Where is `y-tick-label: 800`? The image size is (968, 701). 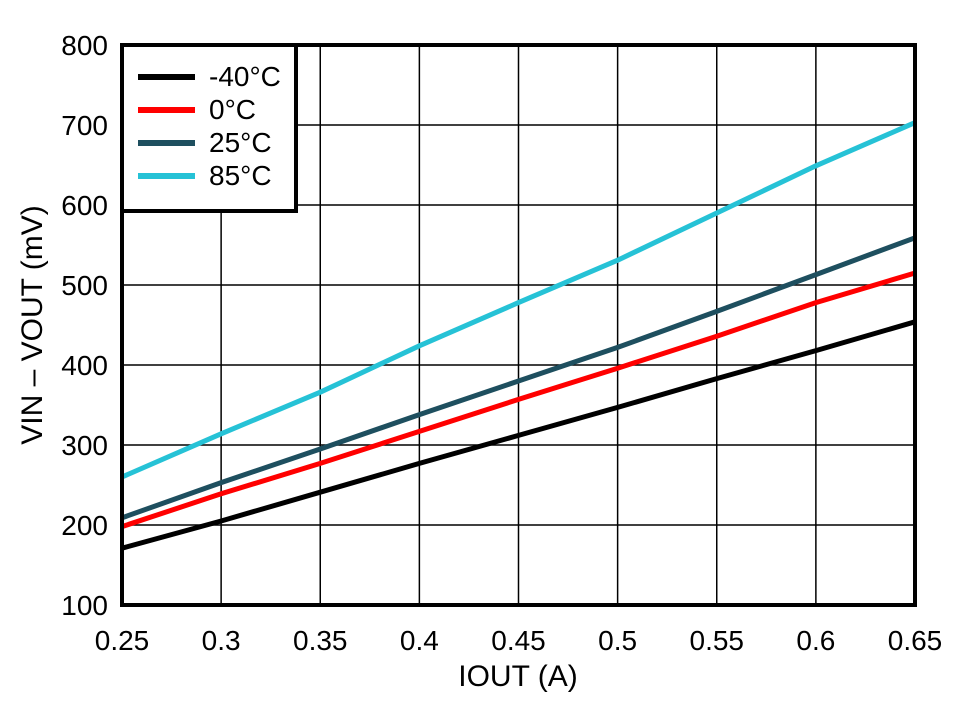 y-tick-label: 800 is located at coordinates (84, 45).